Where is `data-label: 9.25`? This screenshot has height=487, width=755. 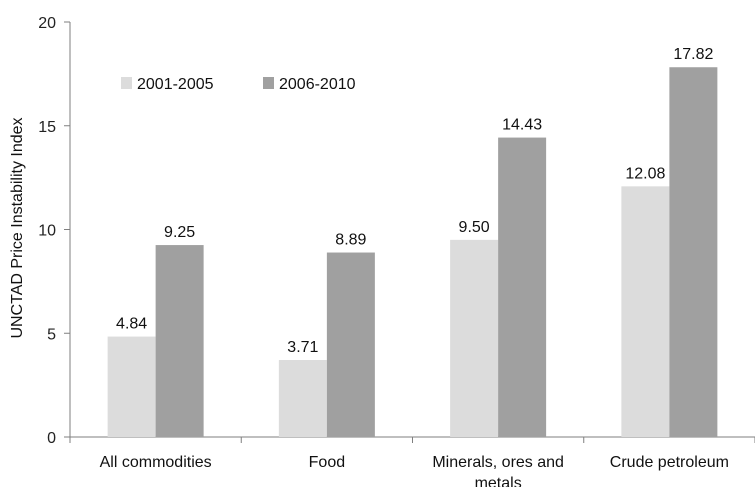
data-label: 9.25 is located at coordinates (179, 232).